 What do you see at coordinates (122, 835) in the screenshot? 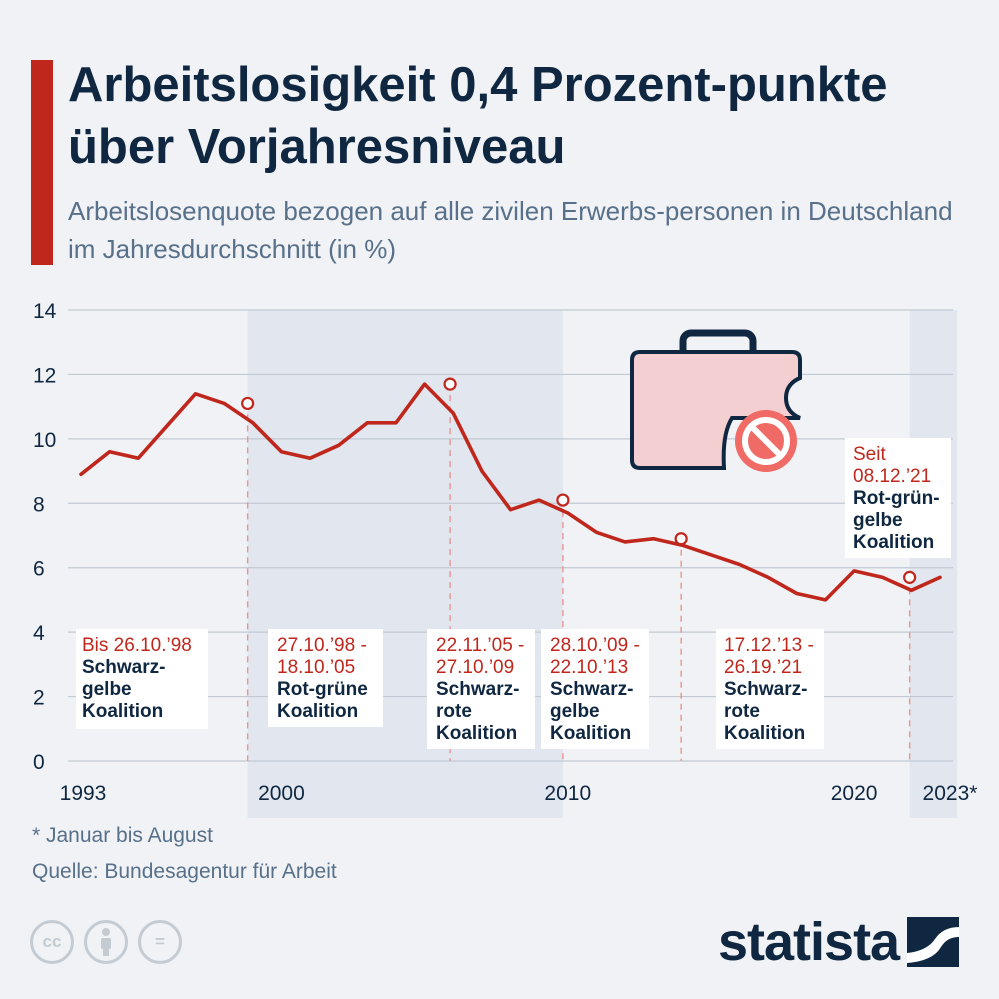
I see `footnote: * Januar bis August` at bounding box center [122, 835].